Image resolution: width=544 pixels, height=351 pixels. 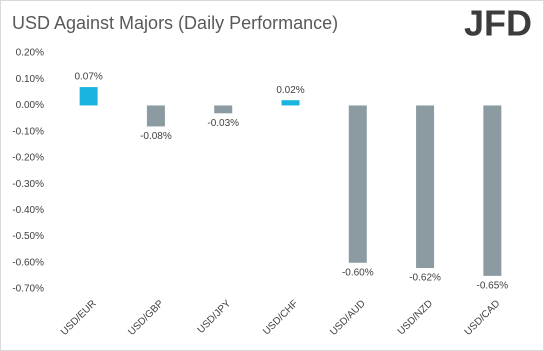 What do you see at coordinates (30, 53) in the screenshot?
I see `y-tick-label: 0.20%` at bounding box center [30, 53].